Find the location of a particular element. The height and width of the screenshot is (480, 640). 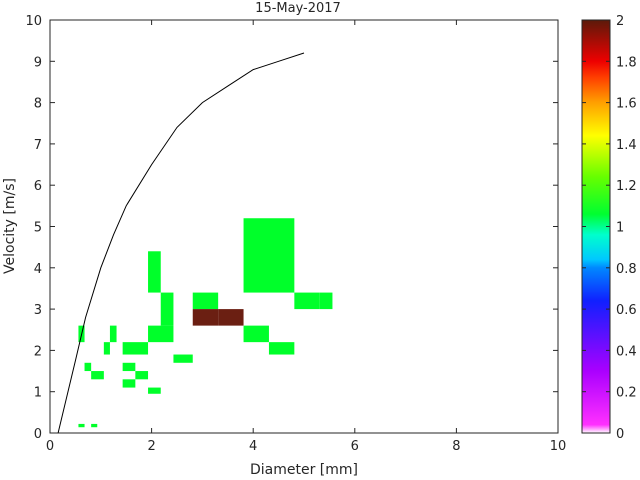

colorbar-tick-label: 0.2 is located at coordinates (626, 393).